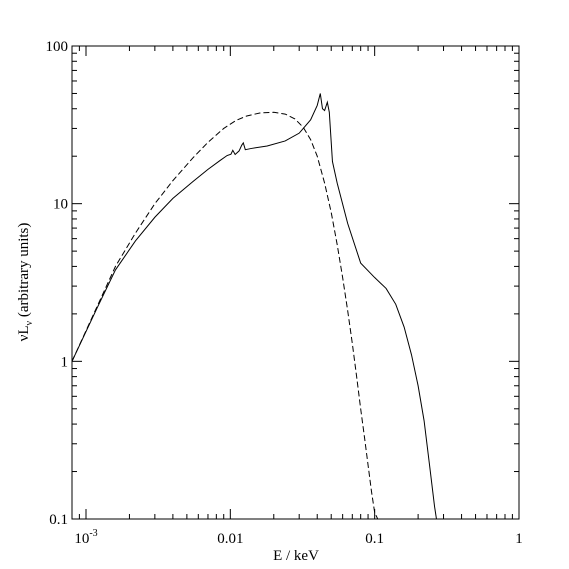 This screenshot has width=569, height=569. I want to click on x-tick-label: 0.1, so click(374, 539).